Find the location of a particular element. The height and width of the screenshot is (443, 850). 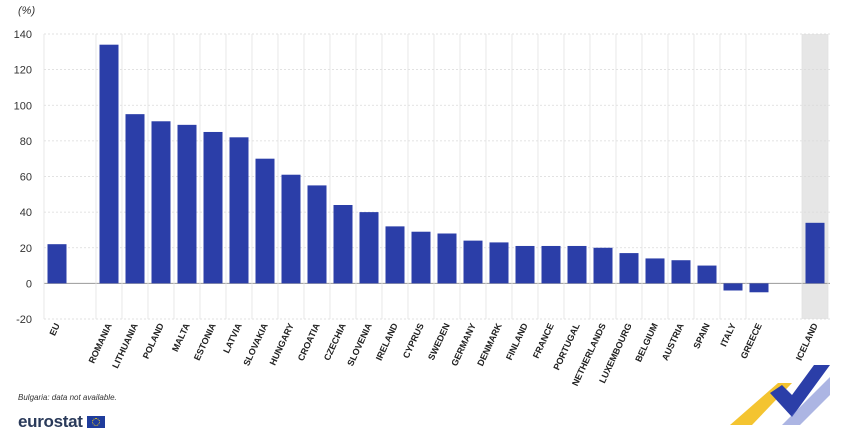

bar-slovakia is located at coordinates (265, 221).